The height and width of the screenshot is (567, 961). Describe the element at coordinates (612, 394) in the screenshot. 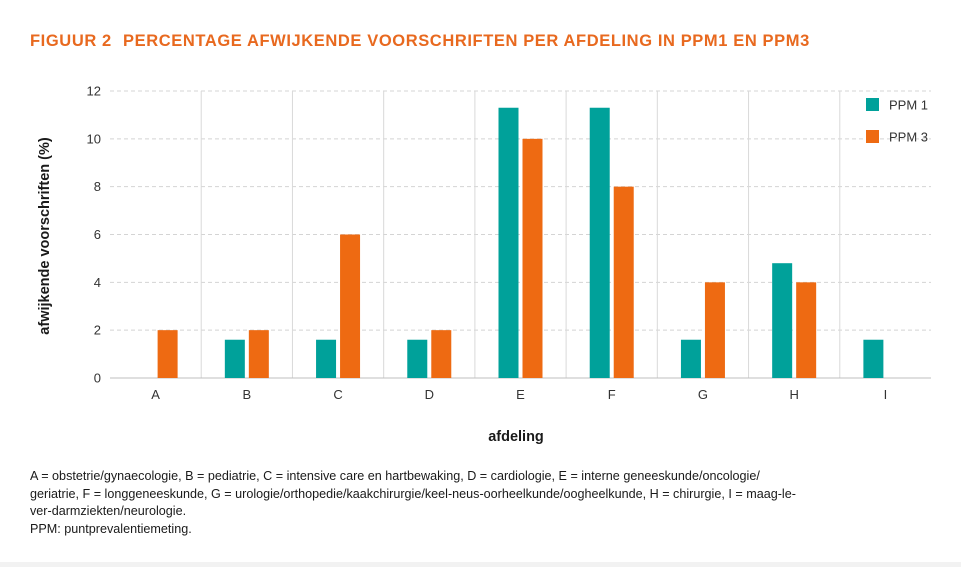

I see `x-tick-label: F` at that location.